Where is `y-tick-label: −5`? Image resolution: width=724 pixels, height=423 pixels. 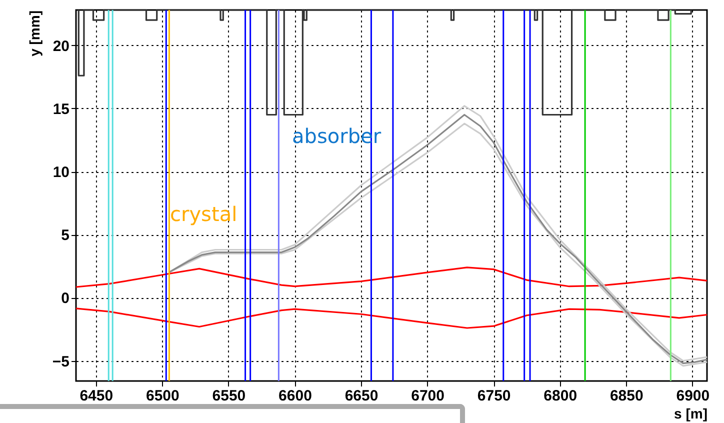 y-tick-label: −5 is located at coordinates (61, 361).